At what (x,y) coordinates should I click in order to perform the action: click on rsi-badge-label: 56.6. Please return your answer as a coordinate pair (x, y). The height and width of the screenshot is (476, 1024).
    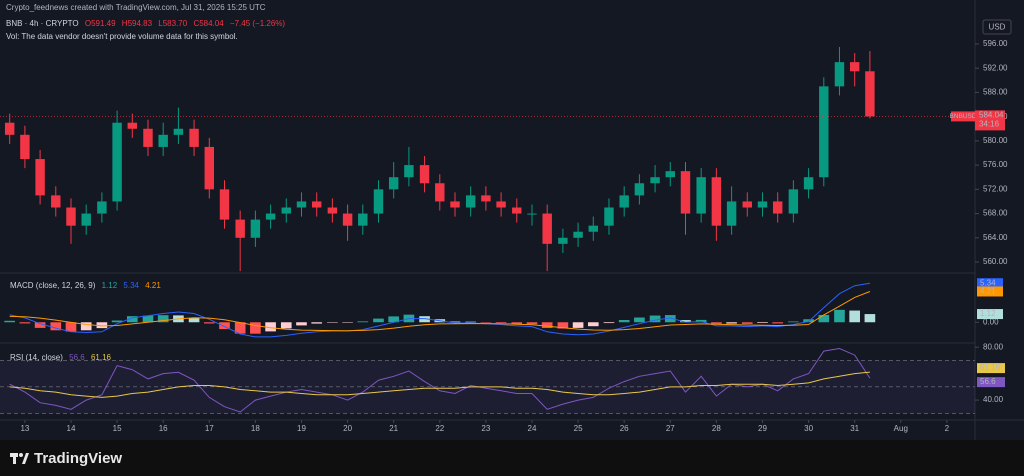
    Looking at the image, I should click on (988, 381).